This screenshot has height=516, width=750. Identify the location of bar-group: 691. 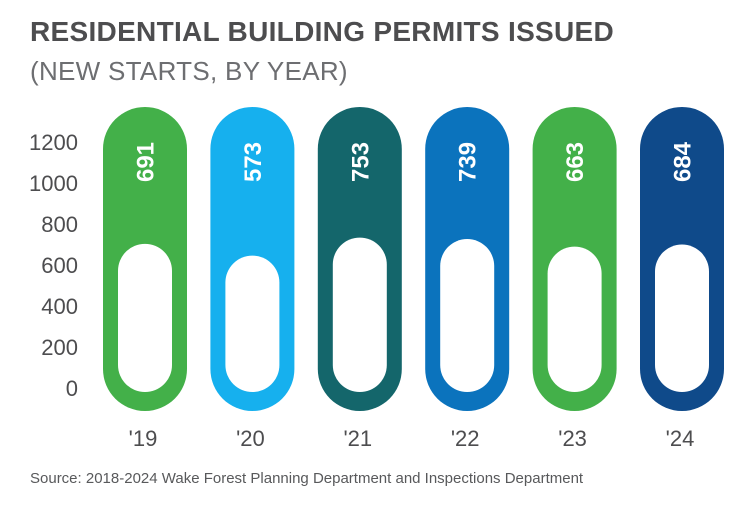
(145, 259).